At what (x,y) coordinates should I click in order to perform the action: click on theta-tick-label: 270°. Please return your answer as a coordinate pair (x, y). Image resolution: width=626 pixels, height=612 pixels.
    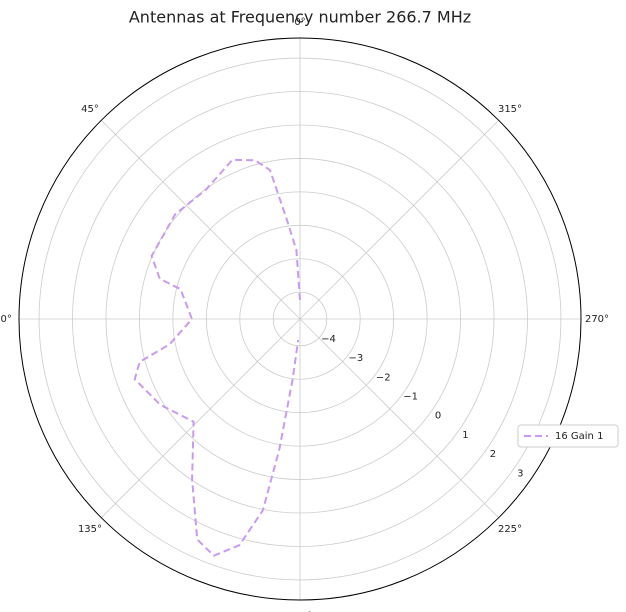
    Looking at the image, I should click on (597, 319).